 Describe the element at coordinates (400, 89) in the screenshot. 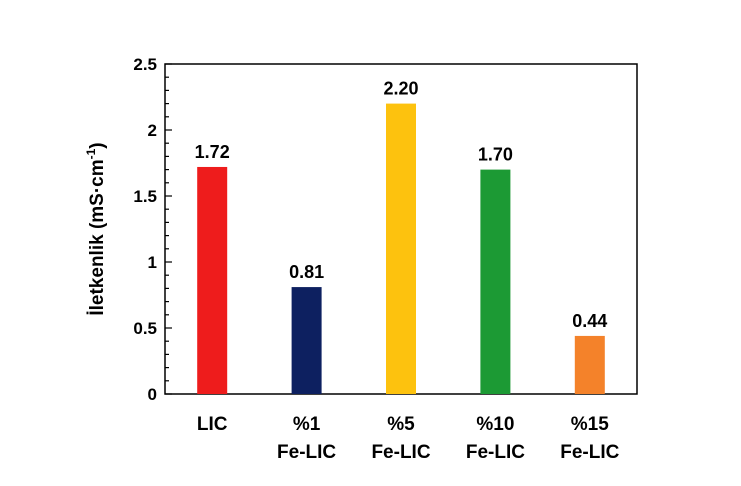

I see `bar-value-label: 2.20` at that location.